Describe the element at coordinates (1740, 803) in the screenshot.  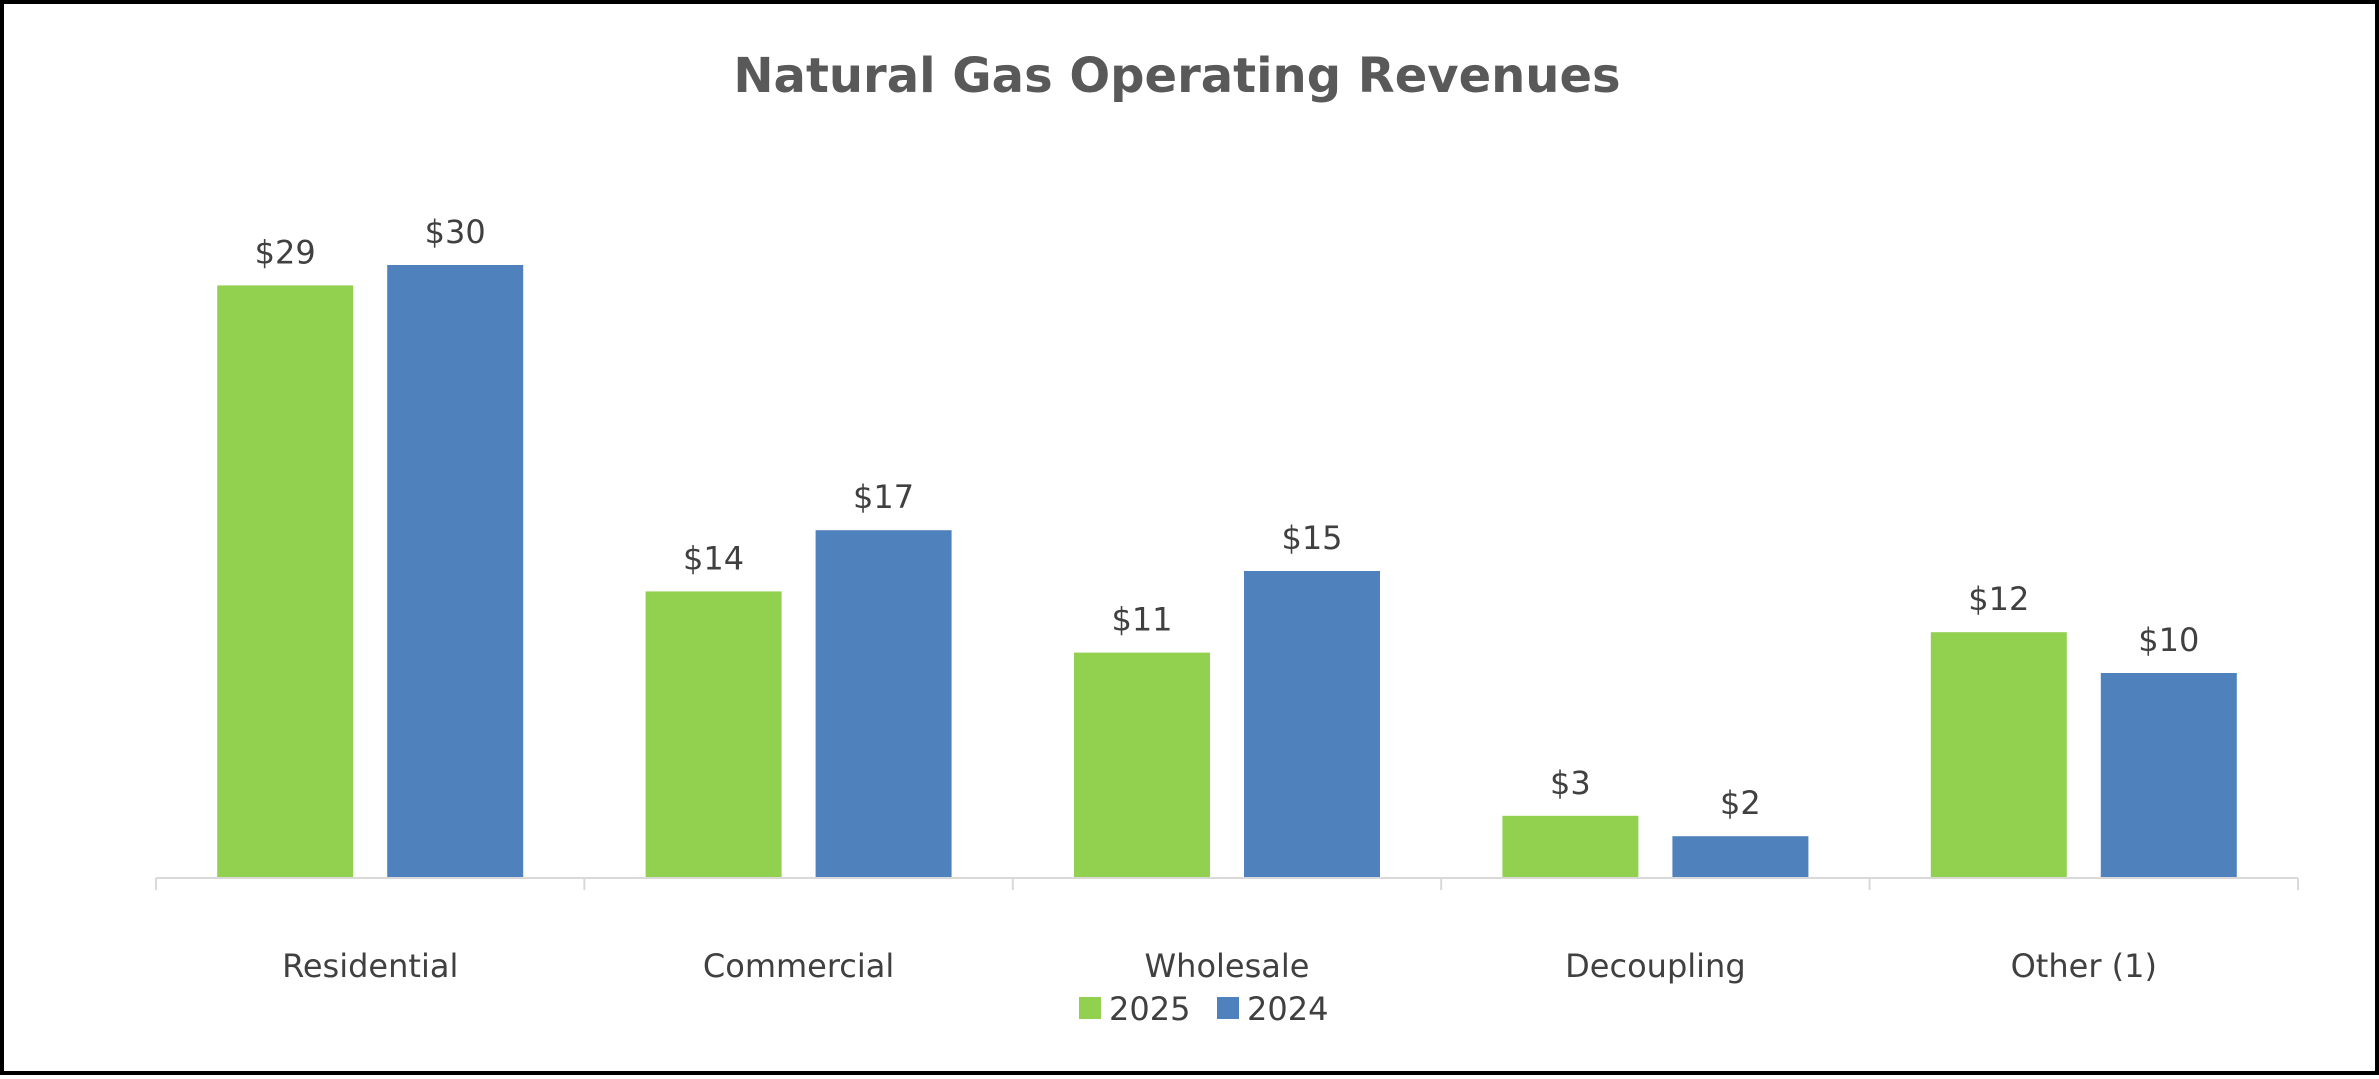
I see `data-label-decoupling-2024: $2` at that location.